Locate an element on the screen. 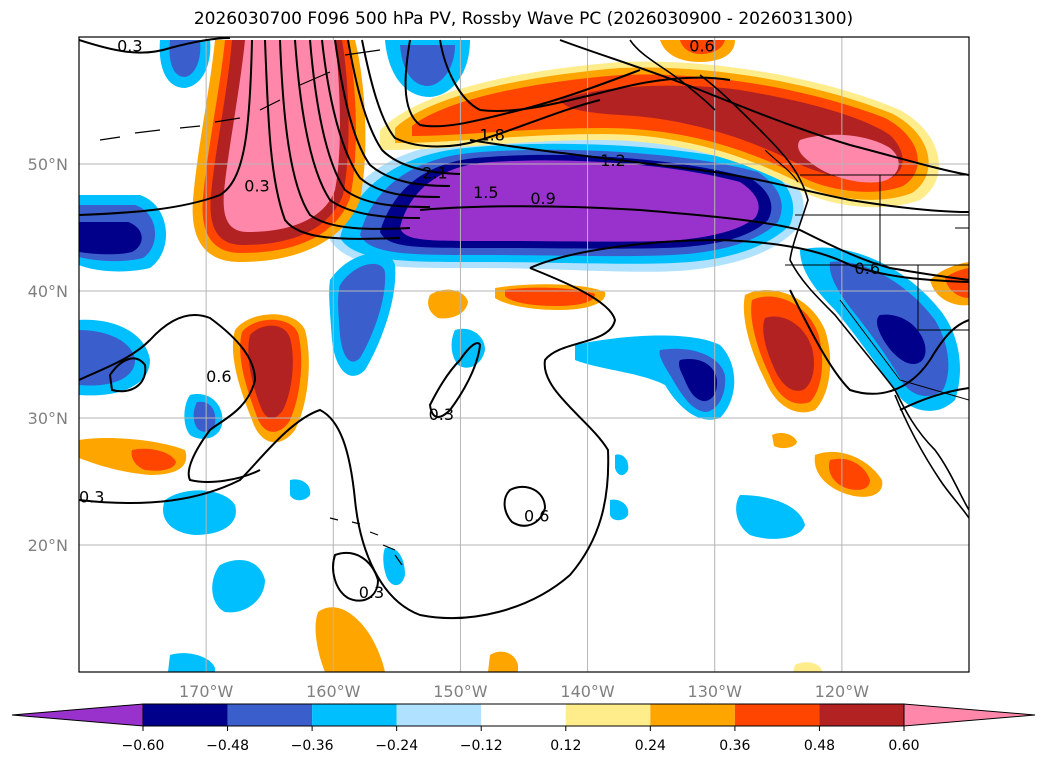 This screenshot has height=765, width=1047. pos-patch-5-core is located at coordinates (153, 459).